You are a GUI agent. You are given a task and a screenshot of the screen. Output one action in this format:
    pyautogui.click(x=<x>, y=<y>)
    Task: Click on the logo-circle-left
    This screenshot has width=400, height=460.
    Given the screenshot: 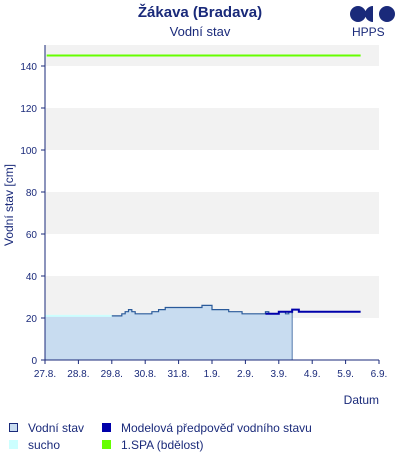 What is the action you would take?
    pyautogui.click(x=358, y=14)
    